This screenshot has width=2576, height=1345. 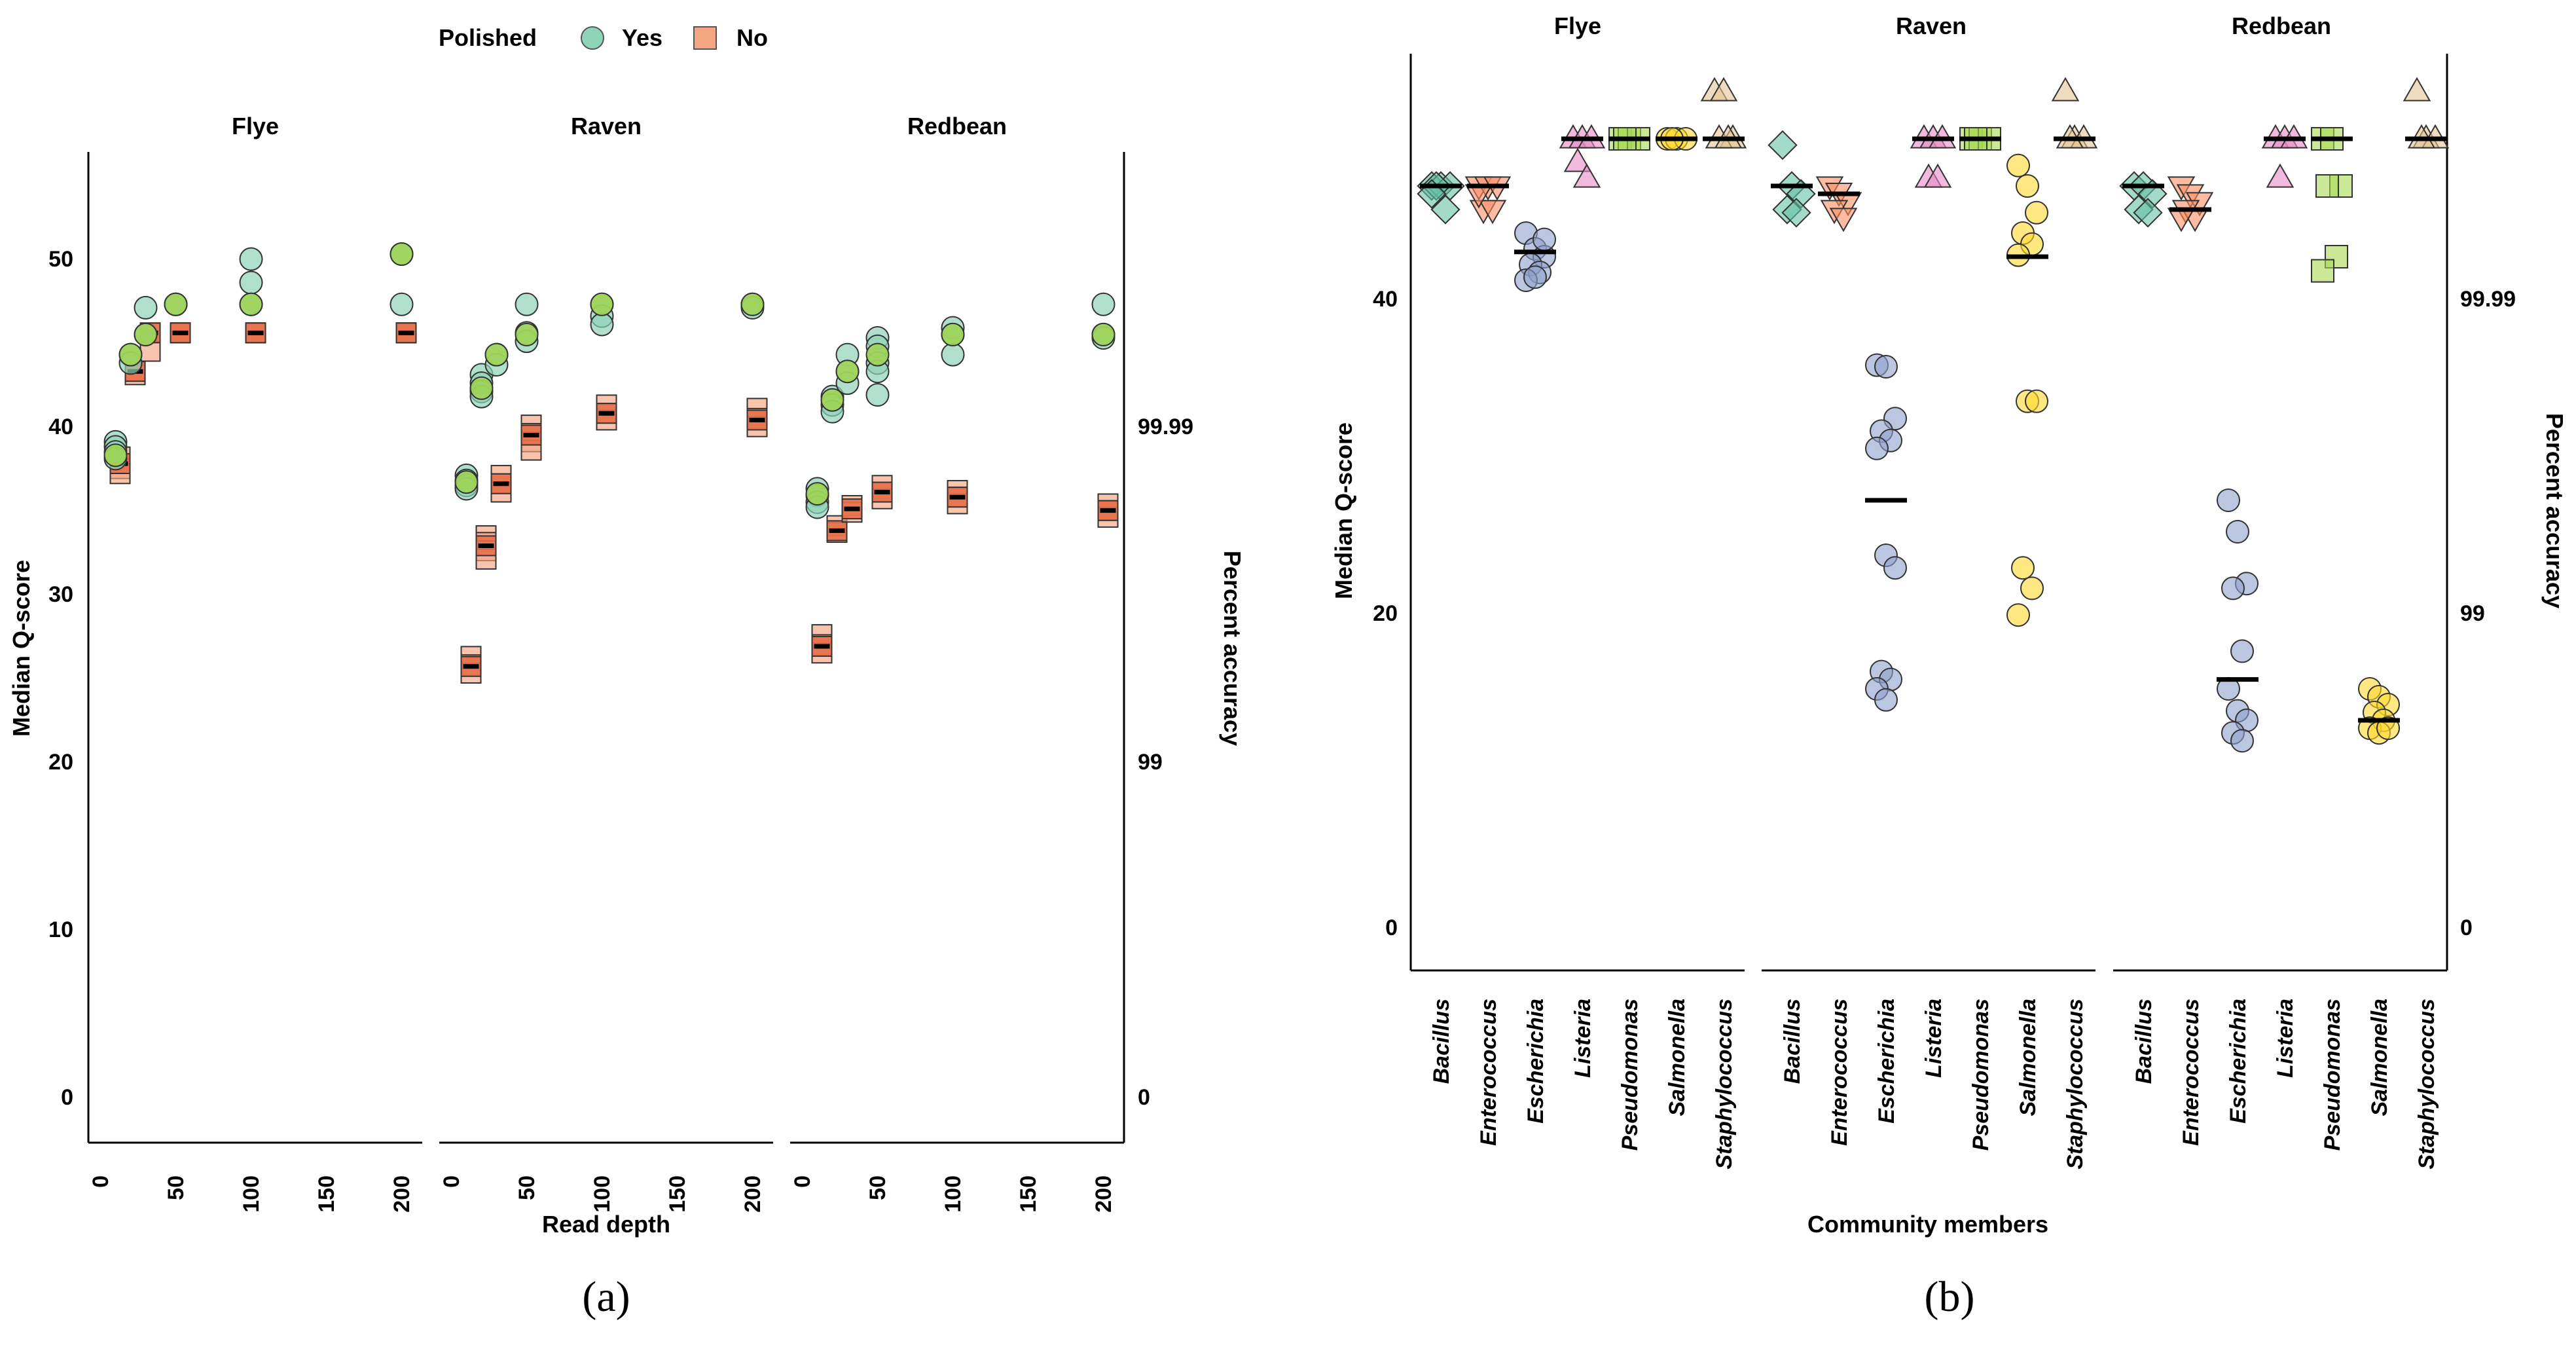 What do you see at coordinates (611, 463) in the screenshot?
I see `points-group-a` at bounding box center [611, 463].